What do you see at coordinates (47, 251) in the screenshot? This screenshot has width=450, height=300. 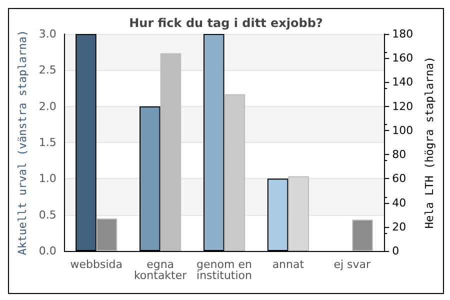 I see `y-tick-label: 0.0` at bounding box center [47, 251].